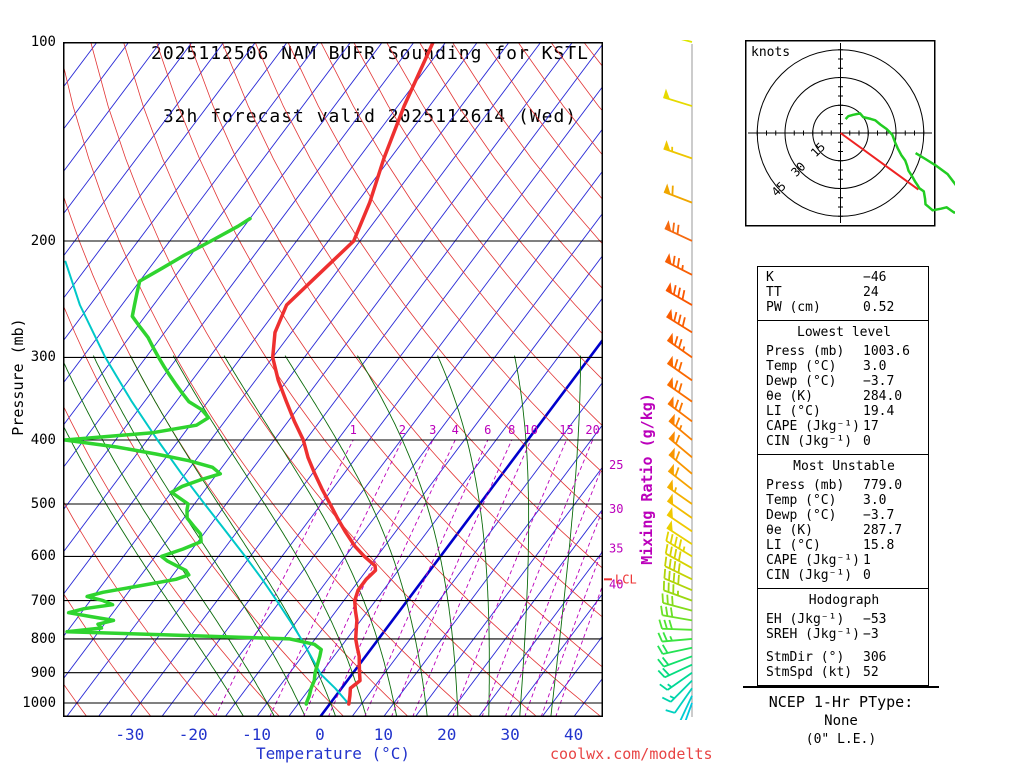 This screenshot has width=1024, height=768. I want to click on stat-label: SREH (Jkg⁻¹), so click(813, 634).